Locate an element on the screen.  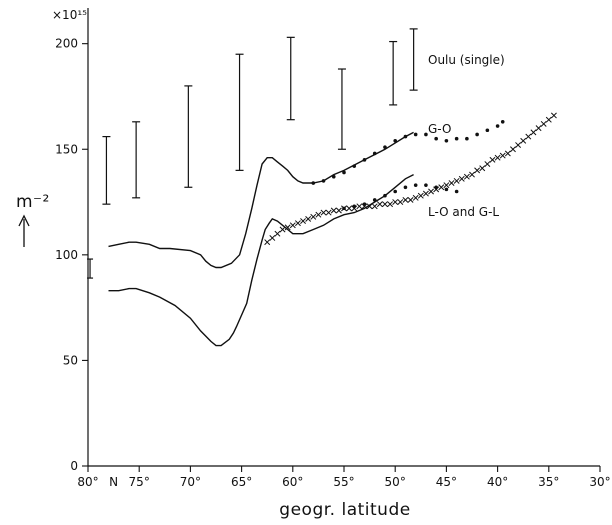
x-tick-label: 75° is located at coordinates (139, 482).